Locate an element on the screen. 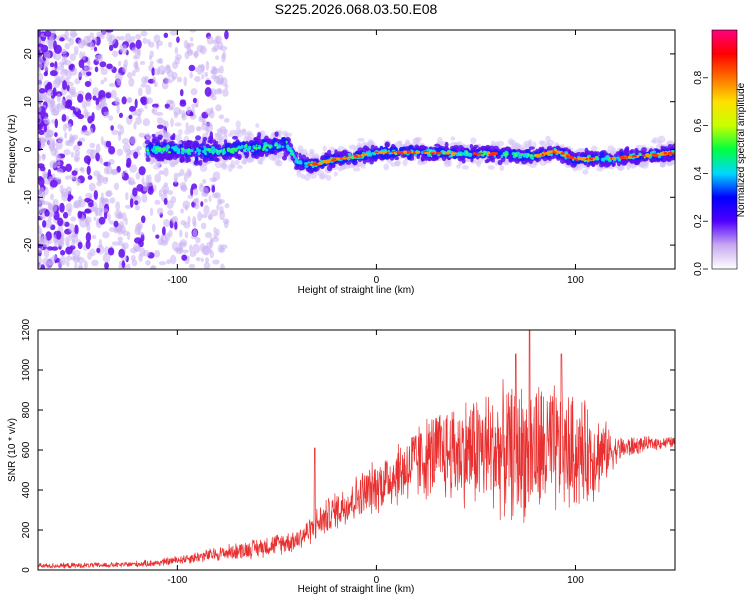  figure-title: S225.2026.068.03.50.E08 is located at coordinates (356, 9).